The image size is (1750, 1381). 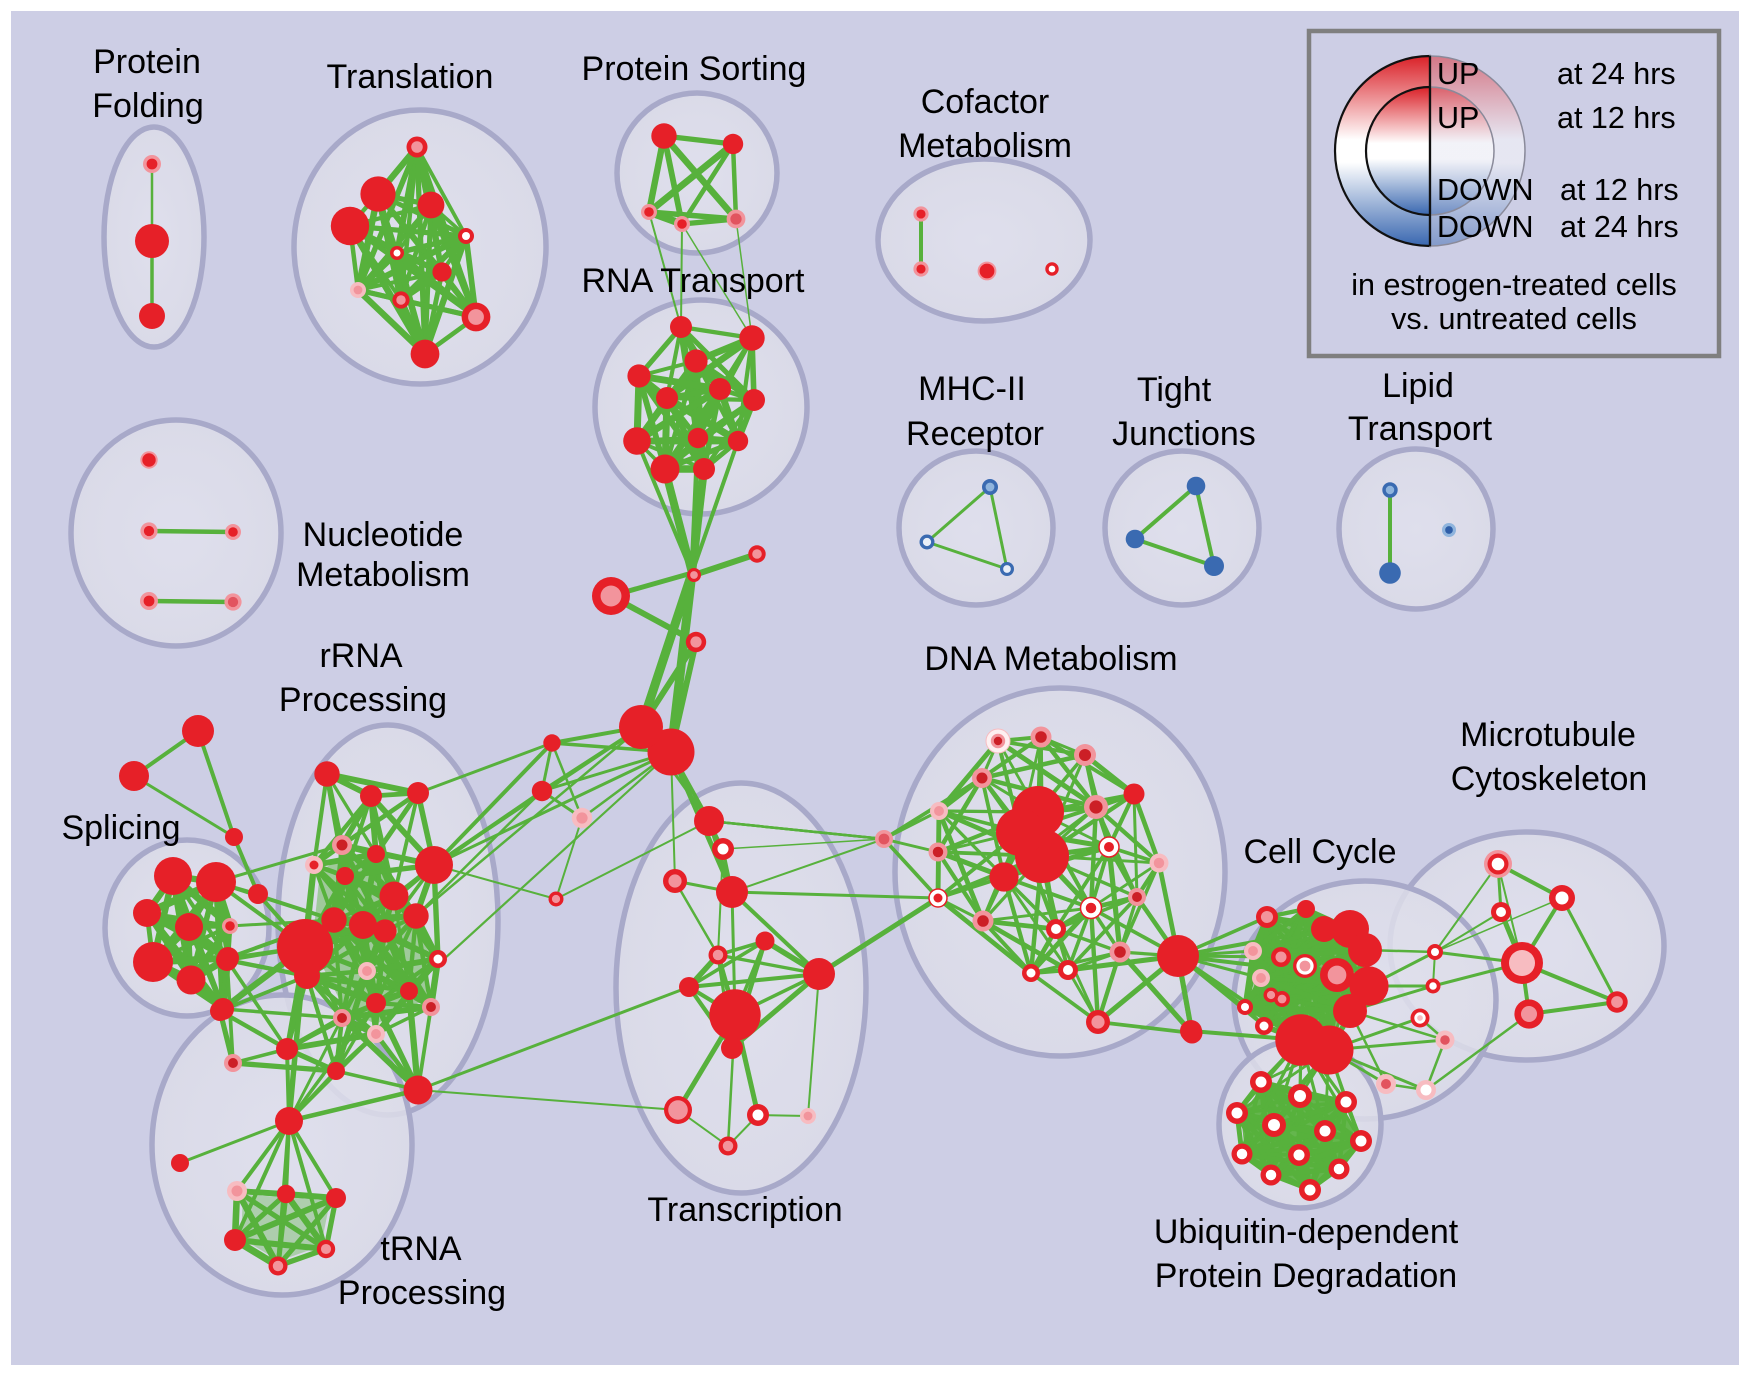 I want to click on svg-text: vs. untreated cells, so click(x=1514, y=319).